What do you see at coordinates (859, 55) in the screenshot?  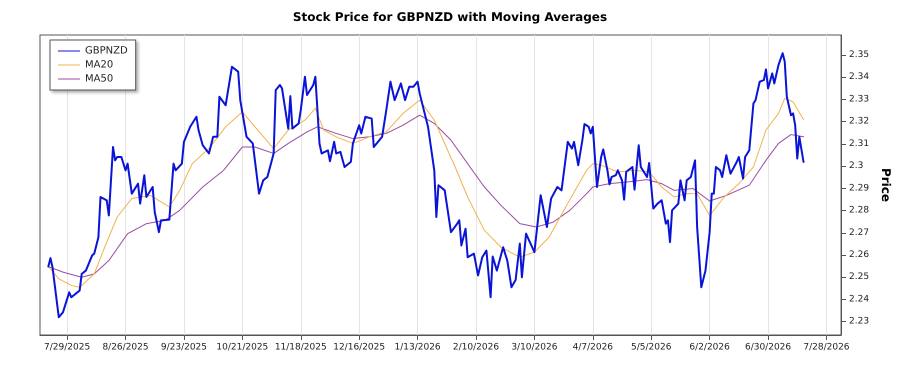 I see `y-tick-label: 2.35` at bounding box center [859, 55].